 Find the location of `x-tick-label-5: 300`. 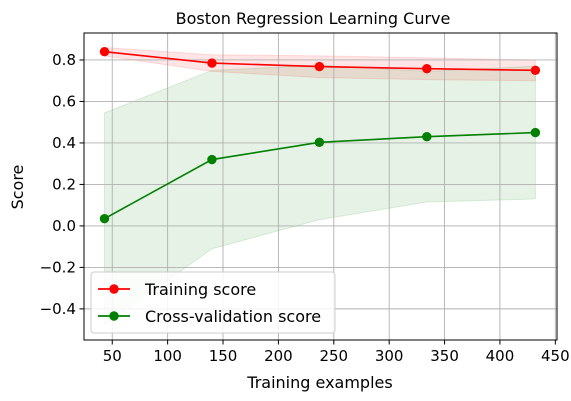

x-tick-label-5: 300 is located at coordinates (389, 356).